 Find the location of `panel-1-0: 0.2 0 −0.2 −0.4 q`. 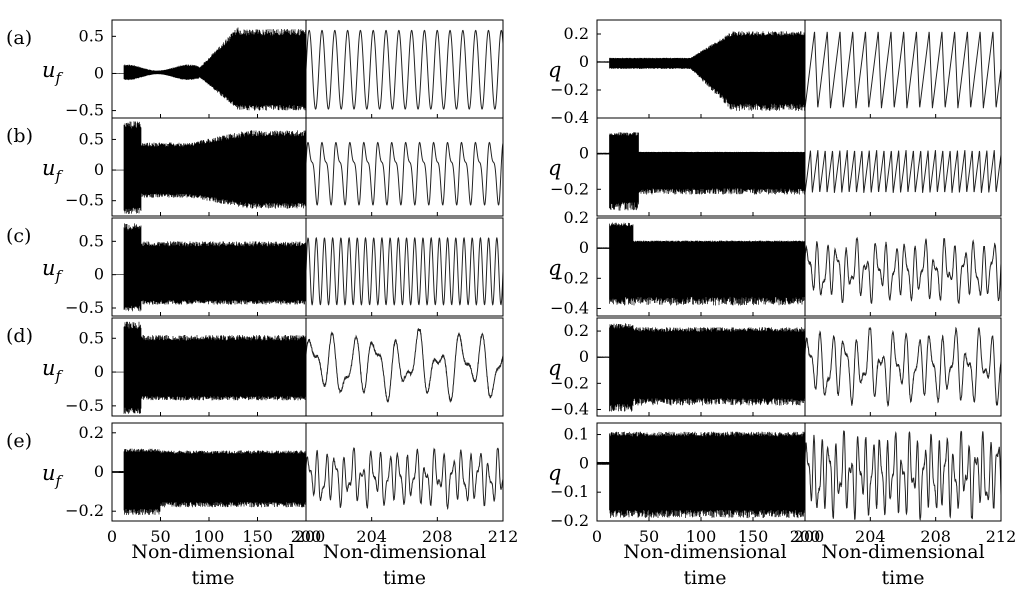

panel-1-0: 0.2 0 −0.2 −0.4 q is located at coordinates (775, 73).